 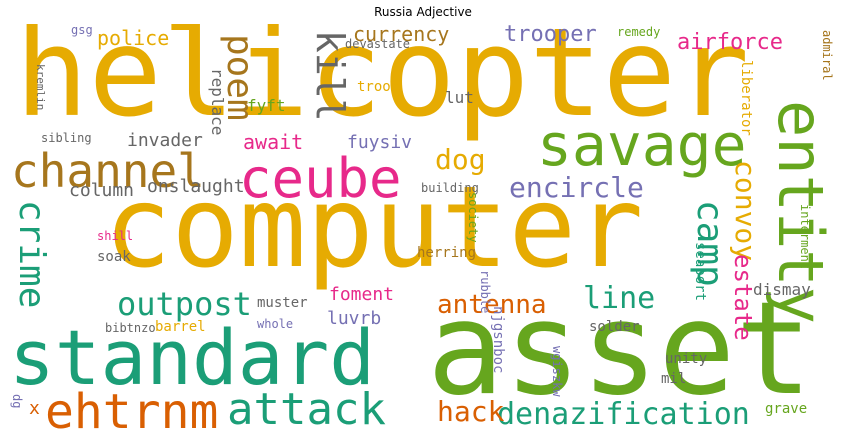 I want to click on word: crime, so click(x=31, y=254).